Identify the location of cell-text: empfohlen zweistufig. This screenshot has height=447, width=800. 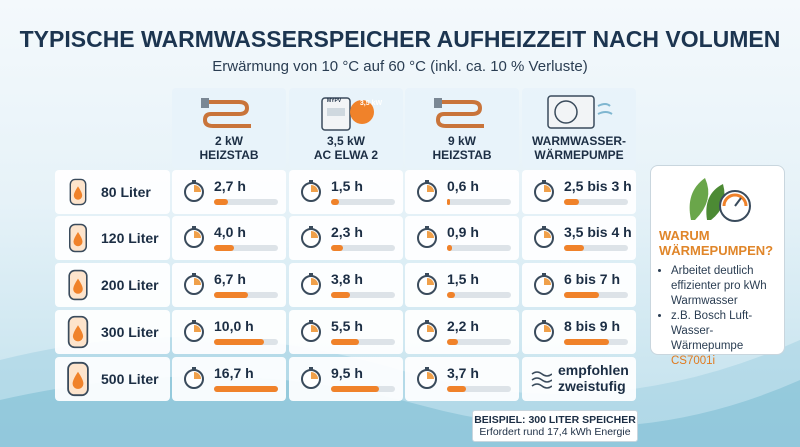
(593, 378).